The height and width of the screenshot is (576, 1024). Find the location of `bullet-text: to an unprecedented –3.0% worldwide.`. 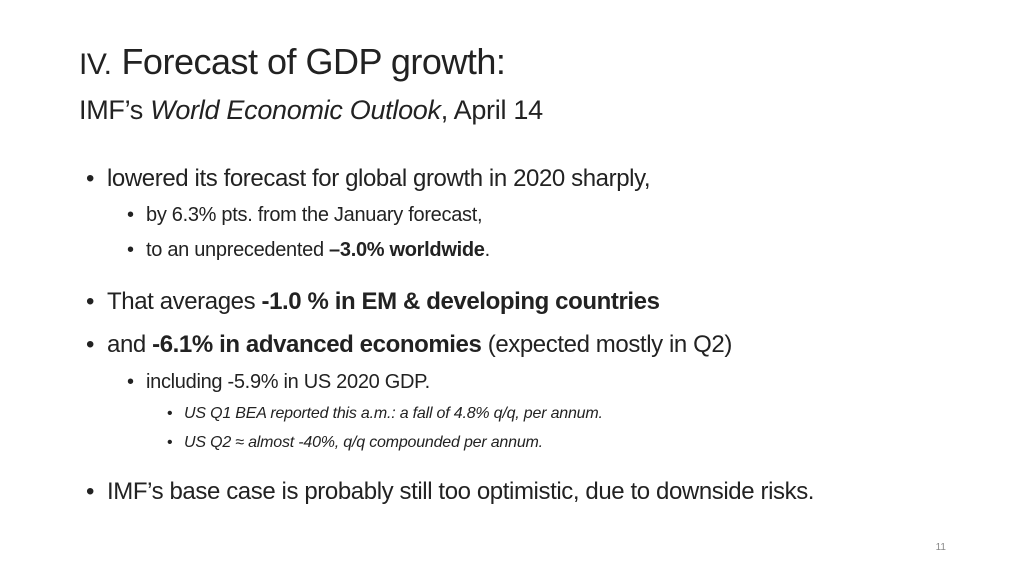

bullet-text: to an unprecedented –3.0% worldwide. is located at coordinates (318, 250).